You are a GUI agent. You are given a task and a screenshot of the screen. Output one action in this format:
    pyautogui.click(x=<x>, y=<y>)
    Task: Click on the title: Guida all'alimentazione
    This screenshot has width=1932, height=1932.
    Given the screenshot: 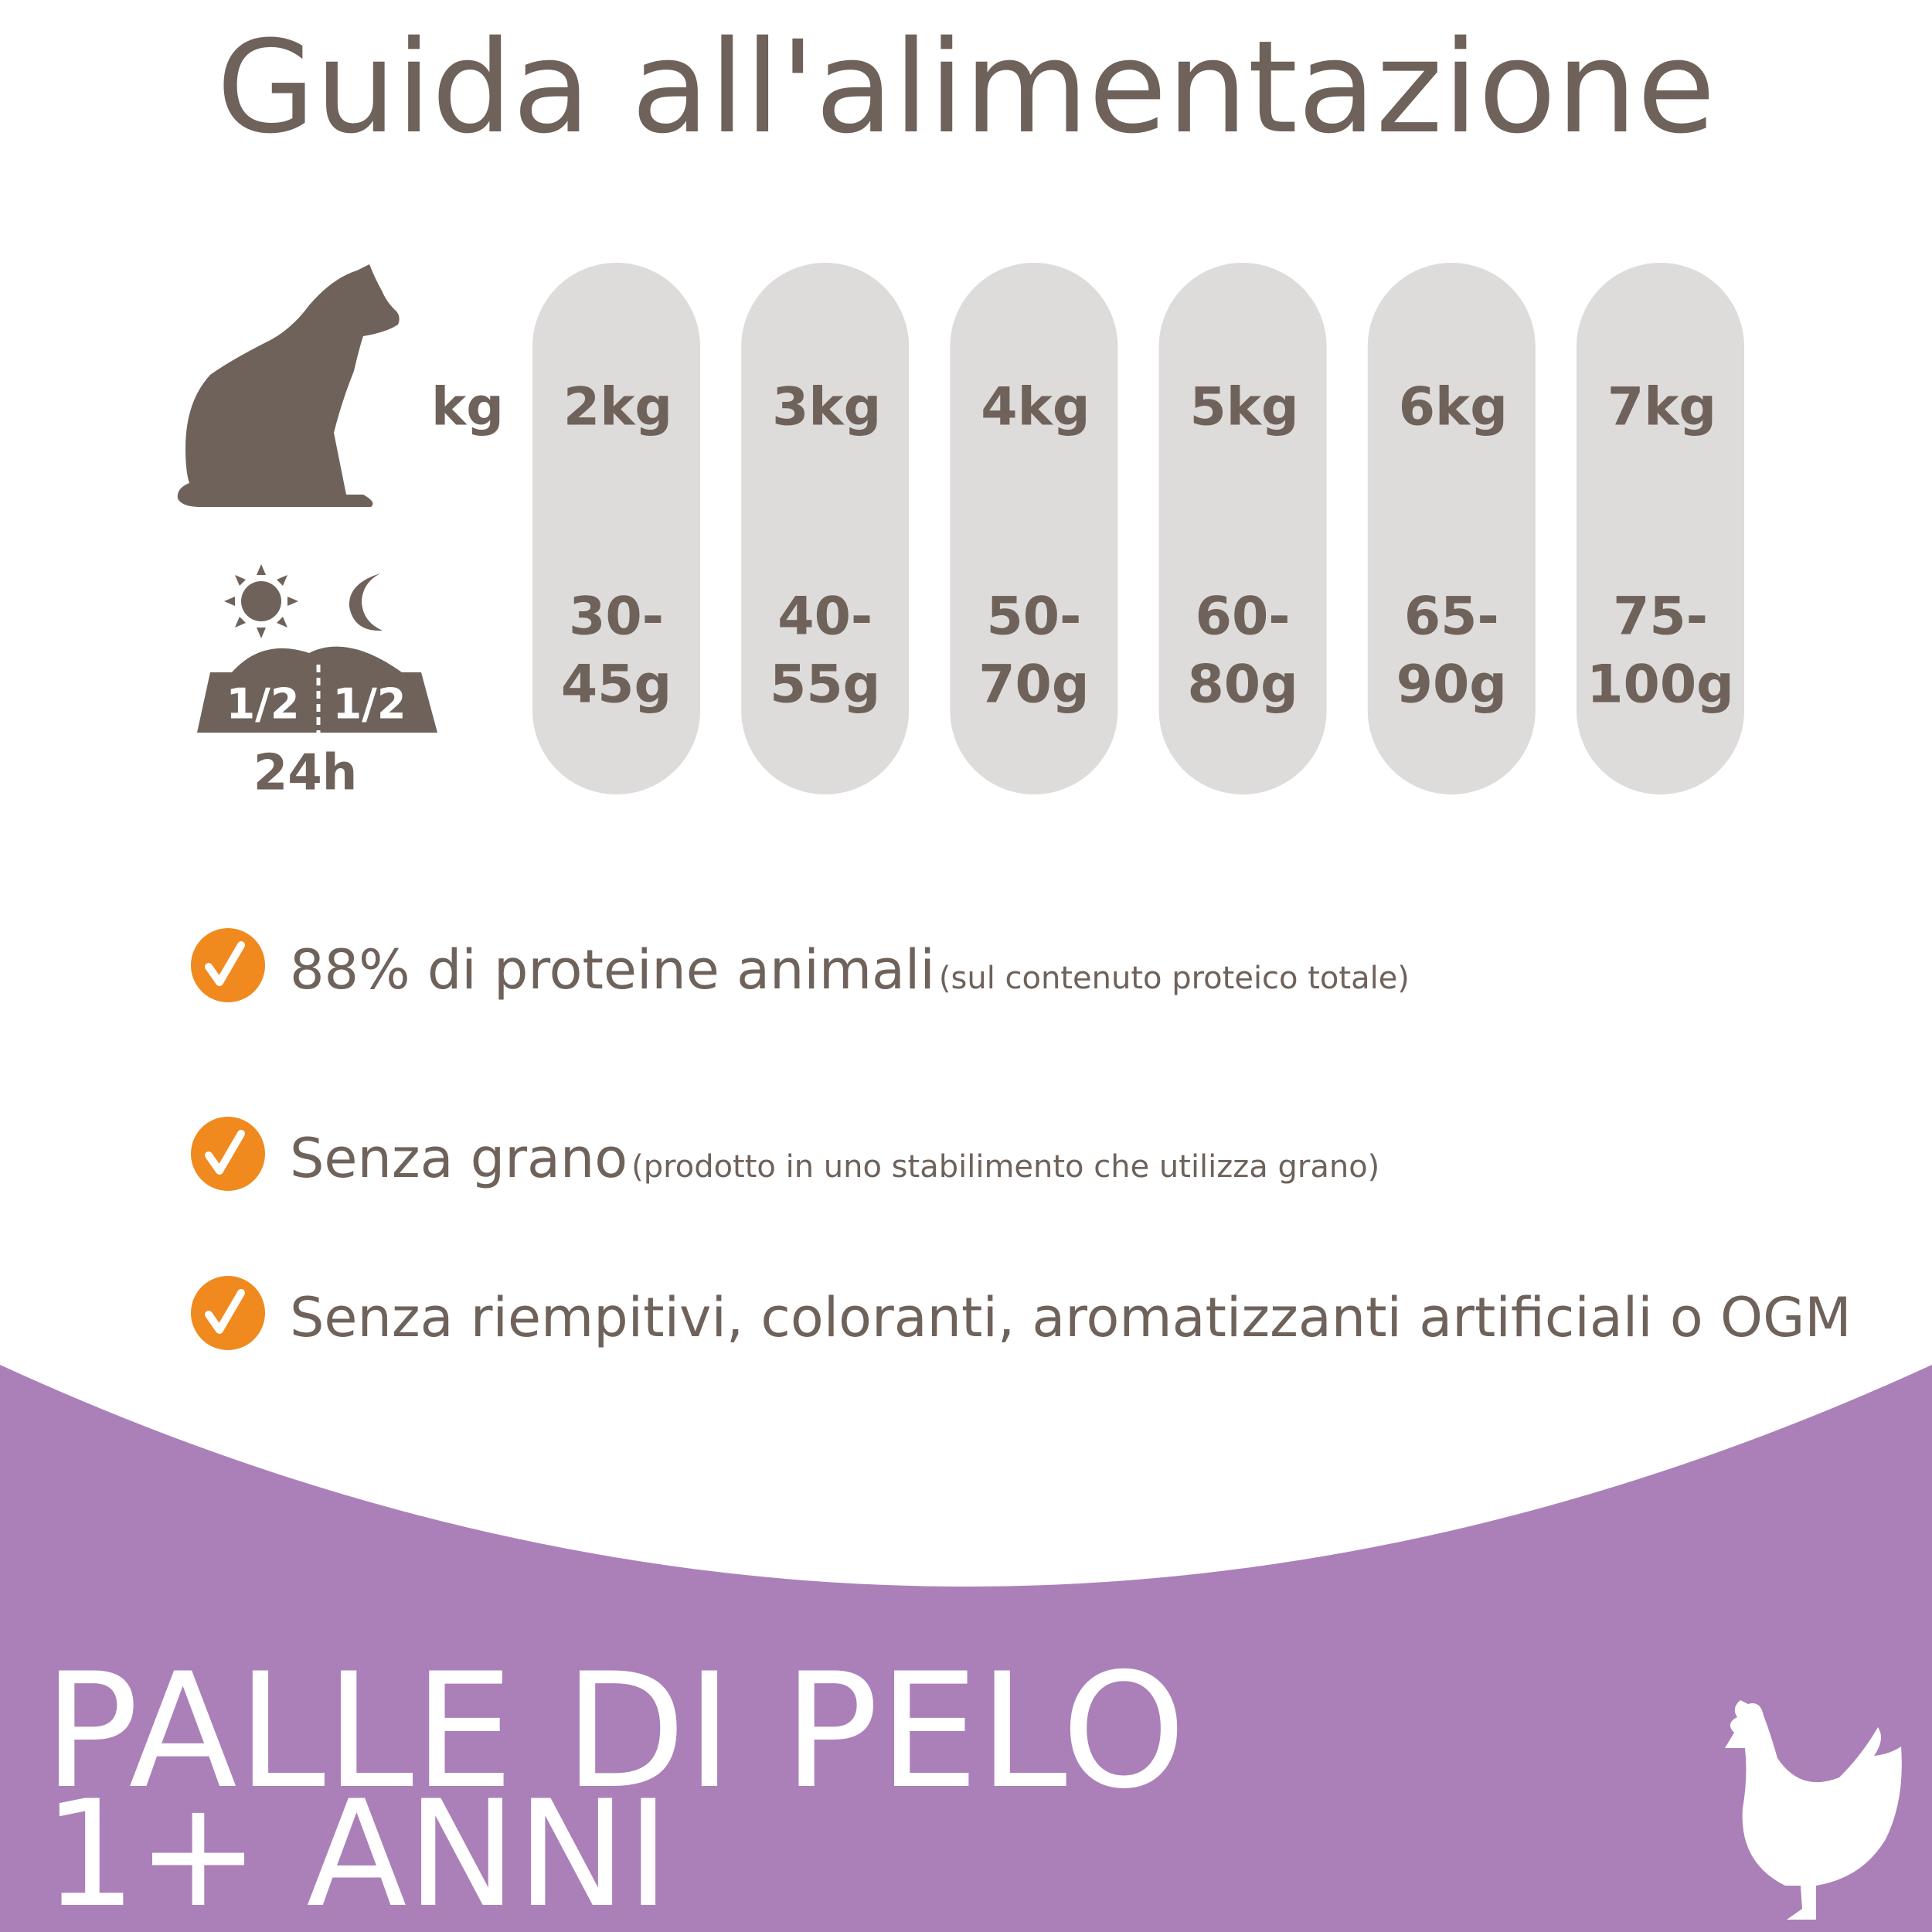 What is the action you would take?
    pyautogui.click(x=966, y=87)
    